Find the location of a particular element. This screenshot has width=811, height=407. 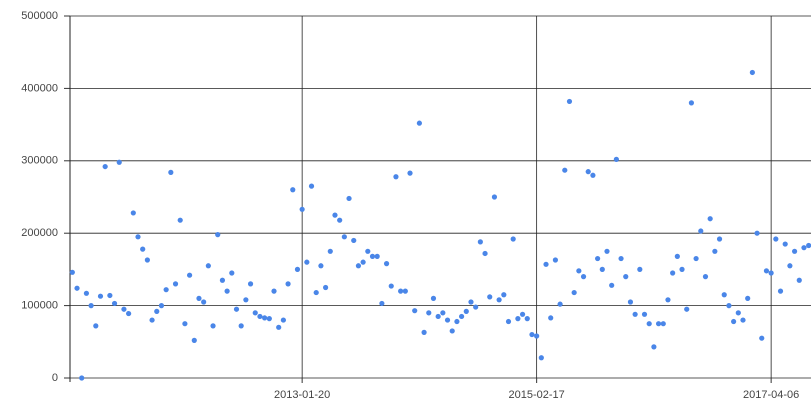

y-tick-label: 100000 is located at coordinates (39, 306).